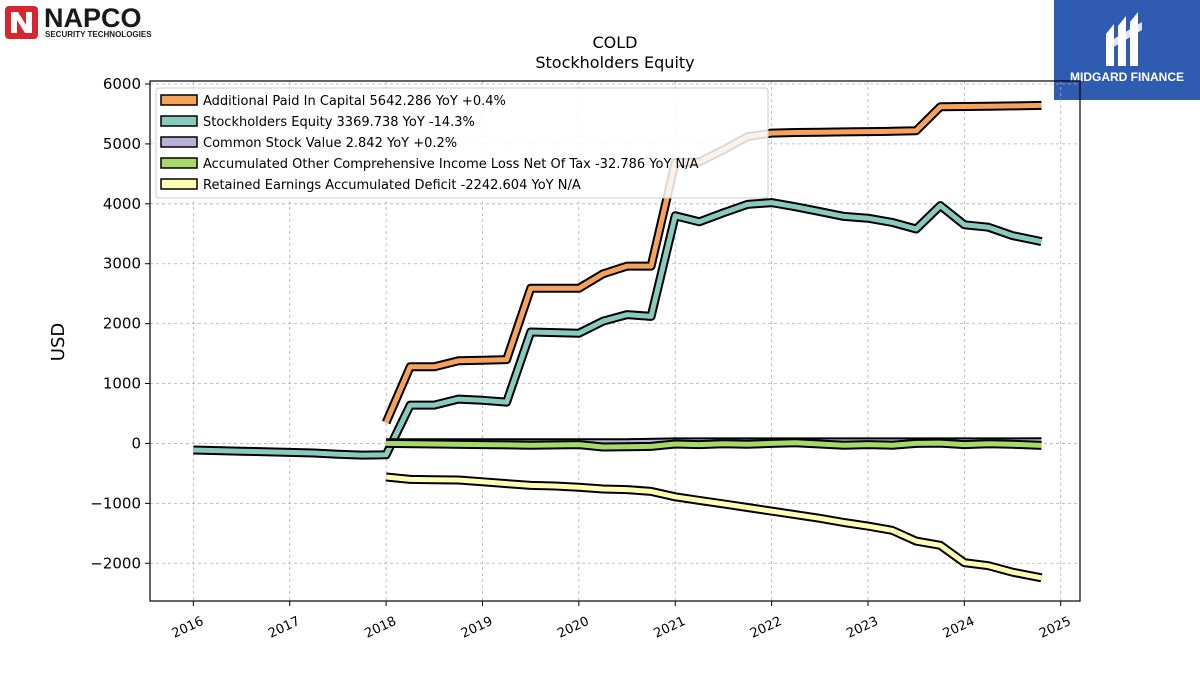  Describe the element at coordinates (284, 628) in the screenshot. I see `x-tick-label: 2017` at that location.